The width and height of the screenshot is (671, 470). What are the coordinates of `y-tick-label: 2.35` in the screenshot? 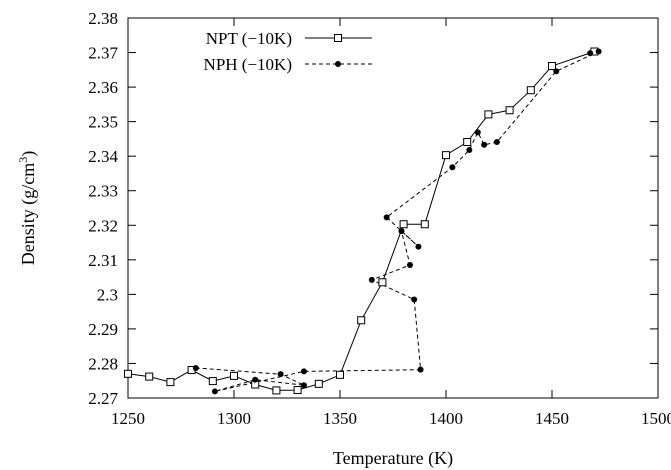 It's located at (103, 122).